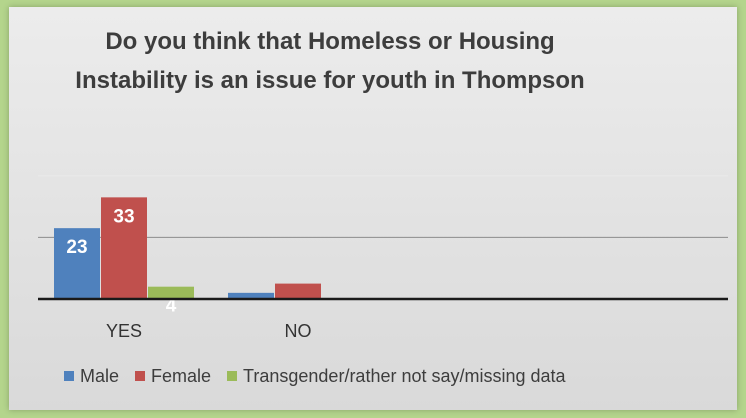 The height and width of the screenshot is (418, 746). I want to click on bar-yes-male, so click(77, 263).